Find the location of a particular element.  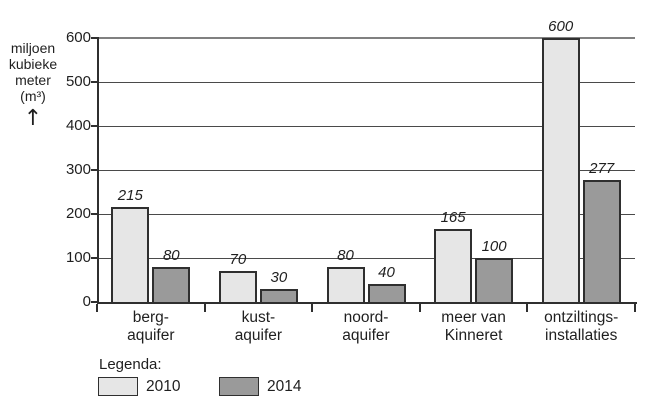

up-arrow-icon: ↑ is located at coordinates (33, 118).